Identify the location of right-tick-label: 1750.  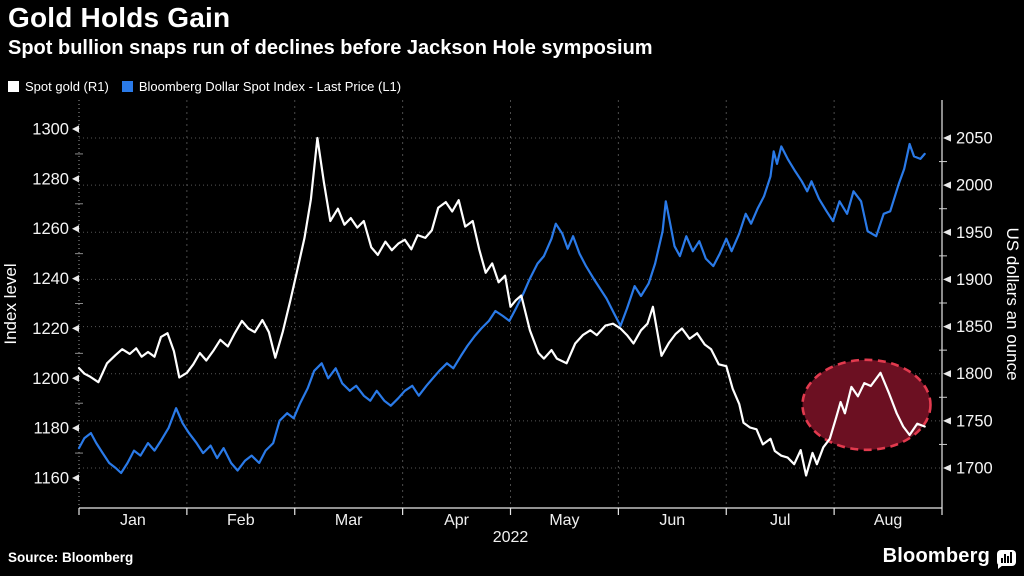
(974, 421).